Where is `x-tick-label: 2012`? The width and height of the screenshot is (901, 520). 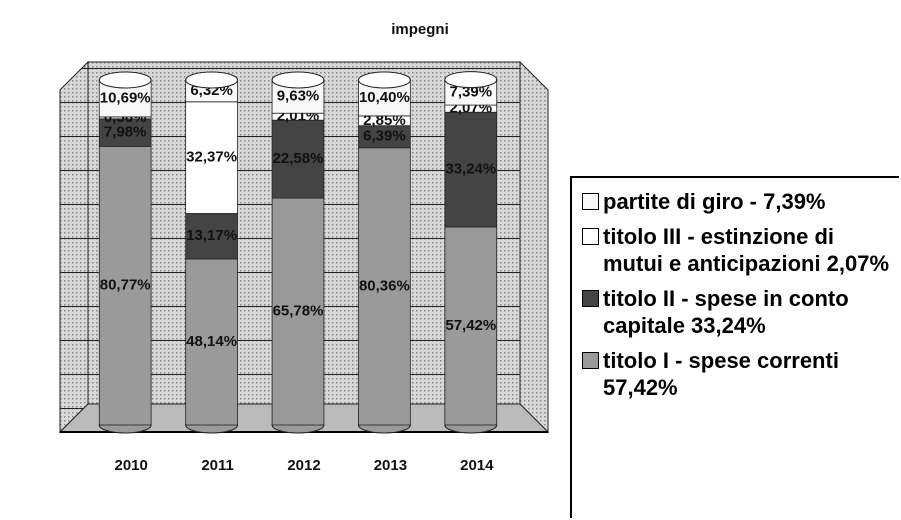 x-tick-label: 2012 is located at coordinates (303, 465).